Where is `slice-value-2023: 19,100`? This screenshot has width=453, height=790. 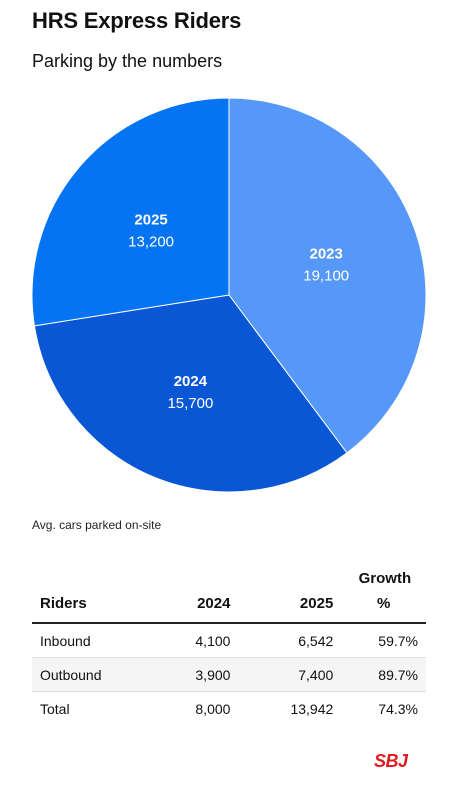 slice-value-2023: 19,100 is located at coordinates (326, 276).